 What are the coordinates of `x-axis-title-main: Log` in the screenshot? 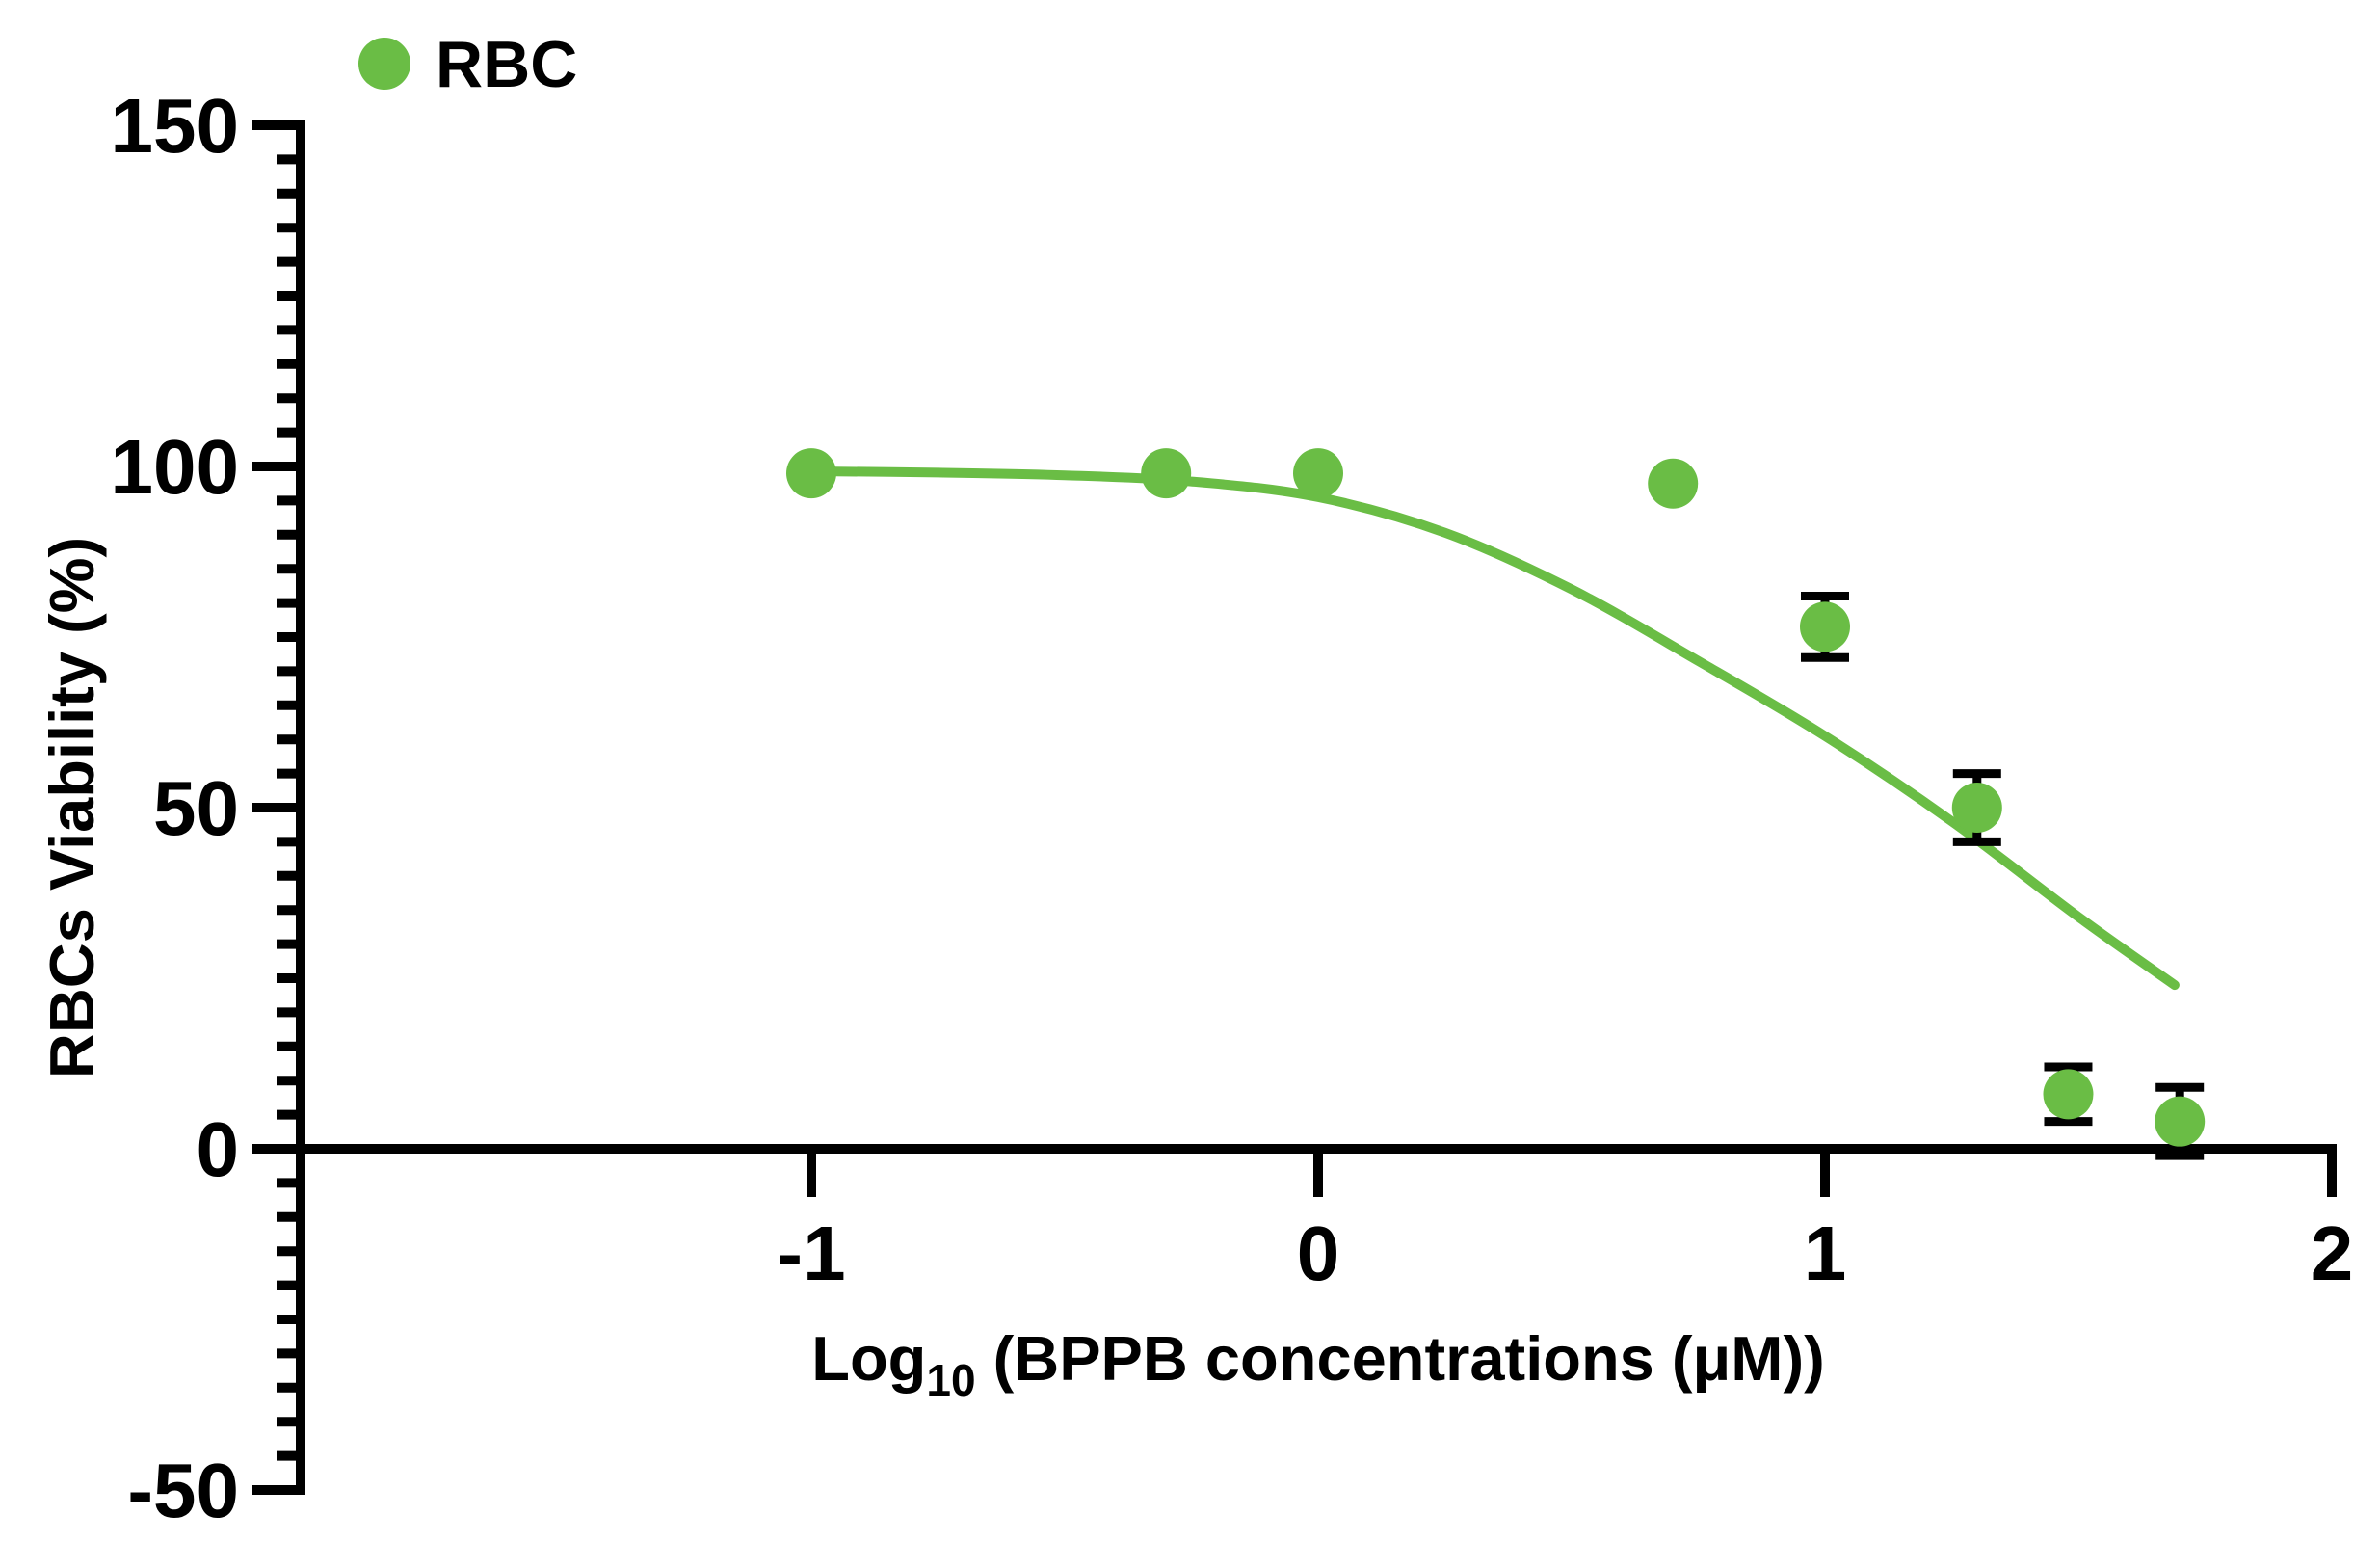 It's located at (868, 1358).